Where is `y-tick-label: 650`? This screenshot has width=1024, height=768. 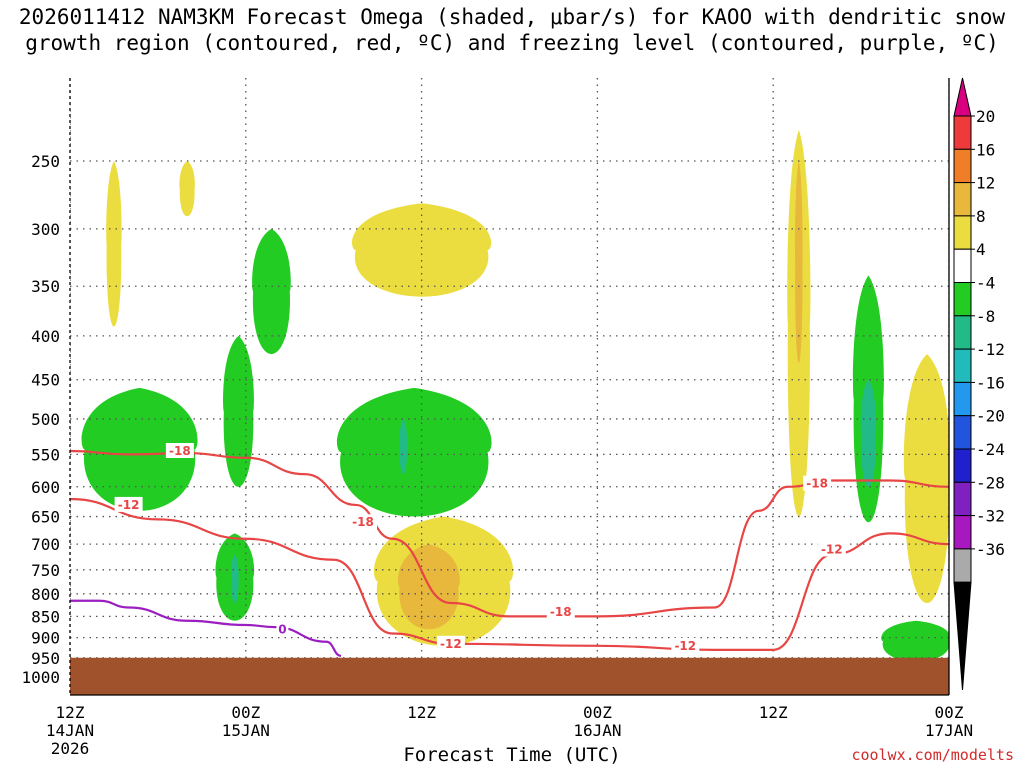 y-tick-label: 650 is located at coordinates (45, 517).